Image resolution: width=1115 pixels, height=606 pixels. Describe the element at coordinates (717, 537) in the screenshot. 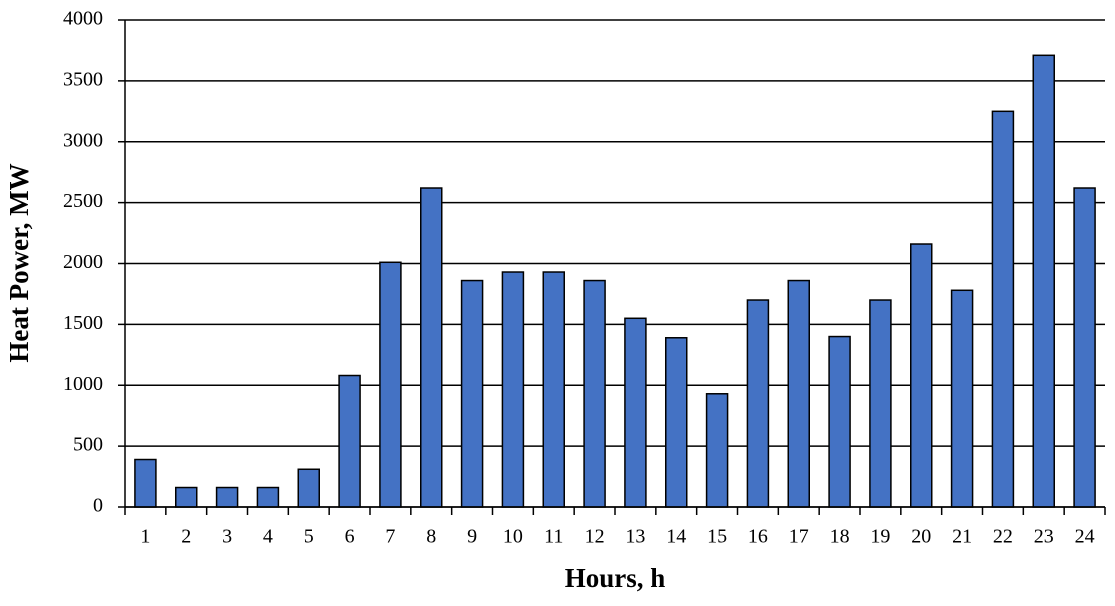

I see `x-tick-label: 15` at that location.